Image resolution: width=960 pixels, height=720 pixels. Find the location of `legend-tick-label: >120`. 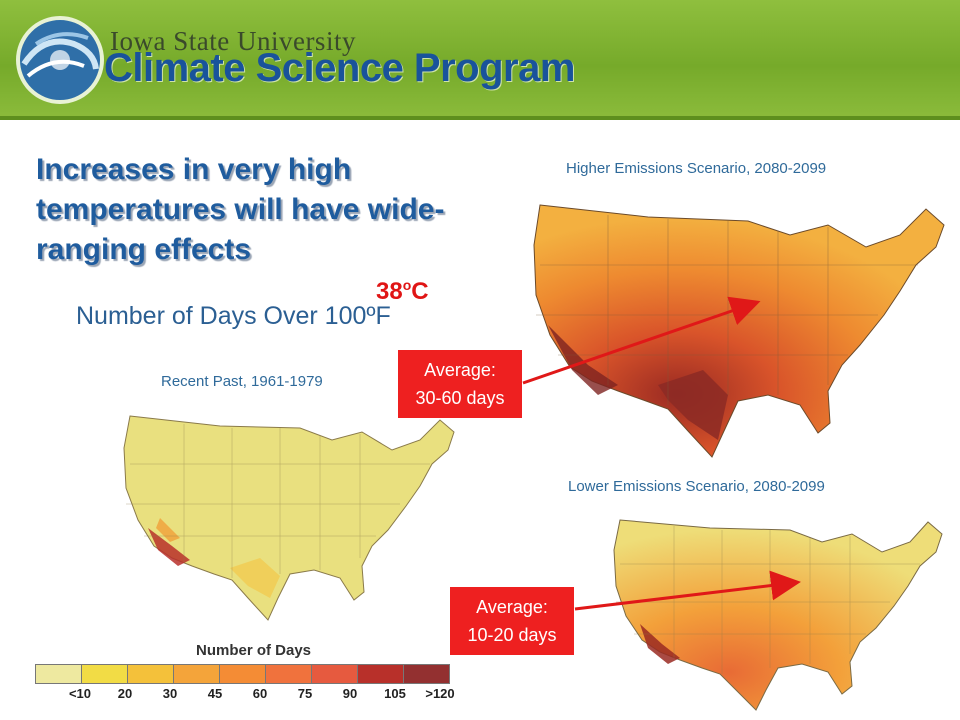

legend-tick-label: >120 is located at coordinates (440, 693).